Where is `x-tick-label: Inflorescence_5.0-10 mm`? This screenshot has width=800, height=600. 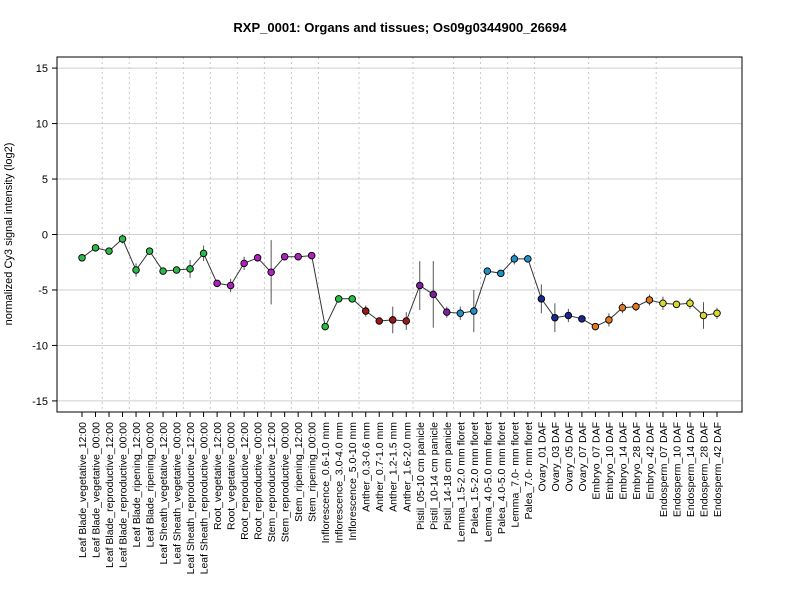
x-tick-label: Inflorescence_5.0-10 mm is located at coordinates (353, 481).